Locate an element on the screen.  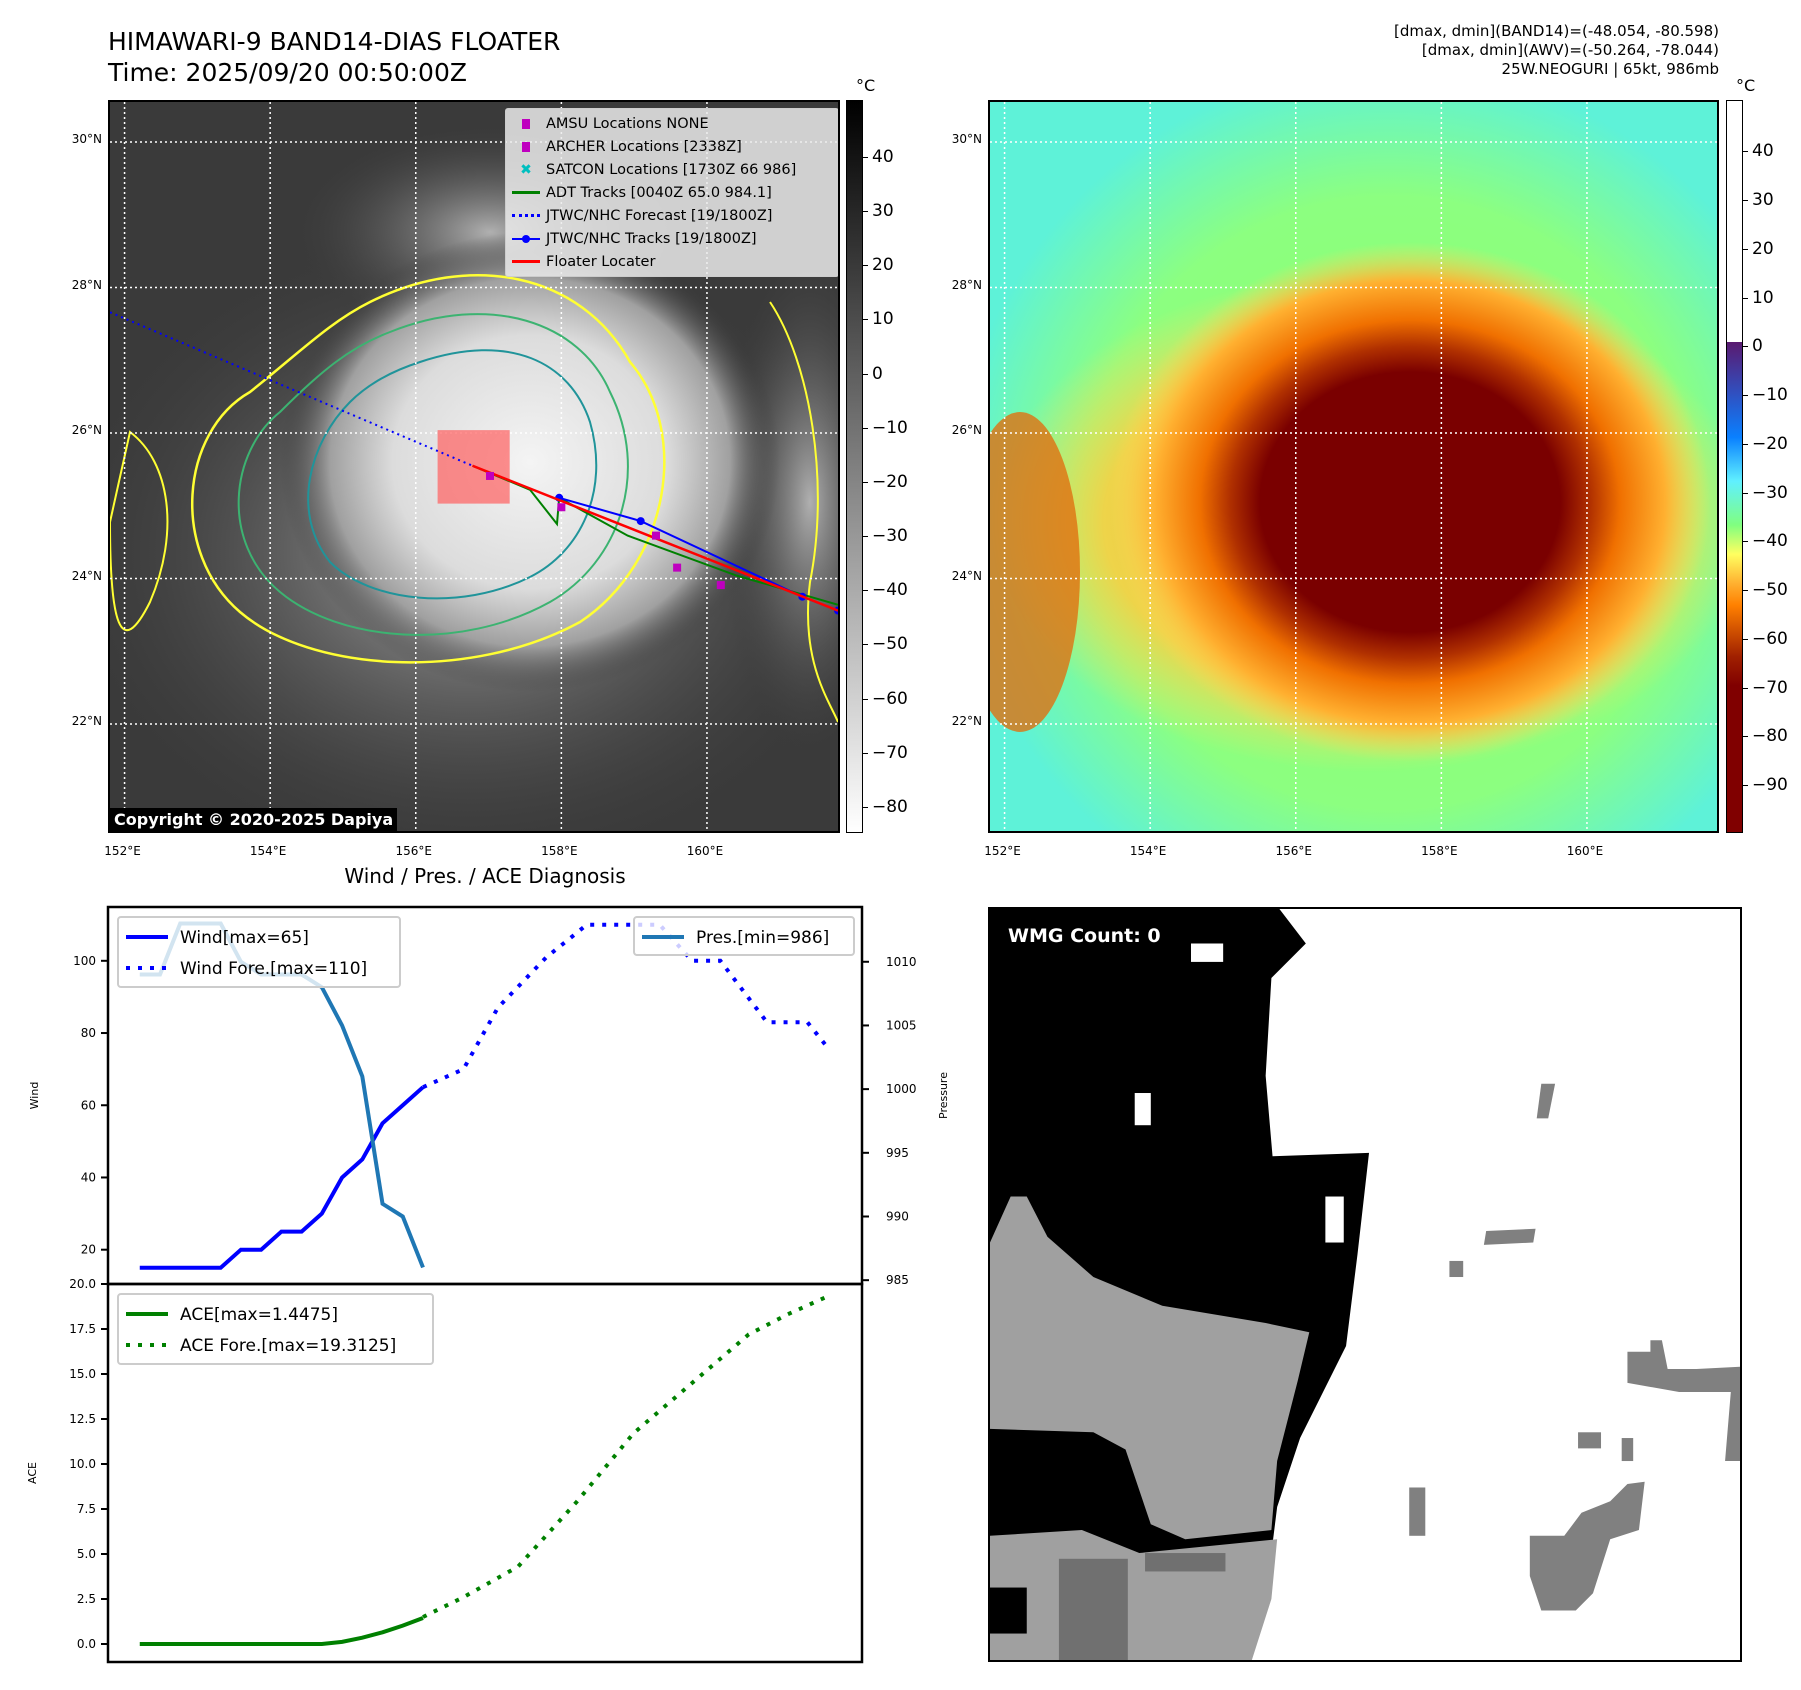
ir-colorbar is located at coordinates (854, 466).